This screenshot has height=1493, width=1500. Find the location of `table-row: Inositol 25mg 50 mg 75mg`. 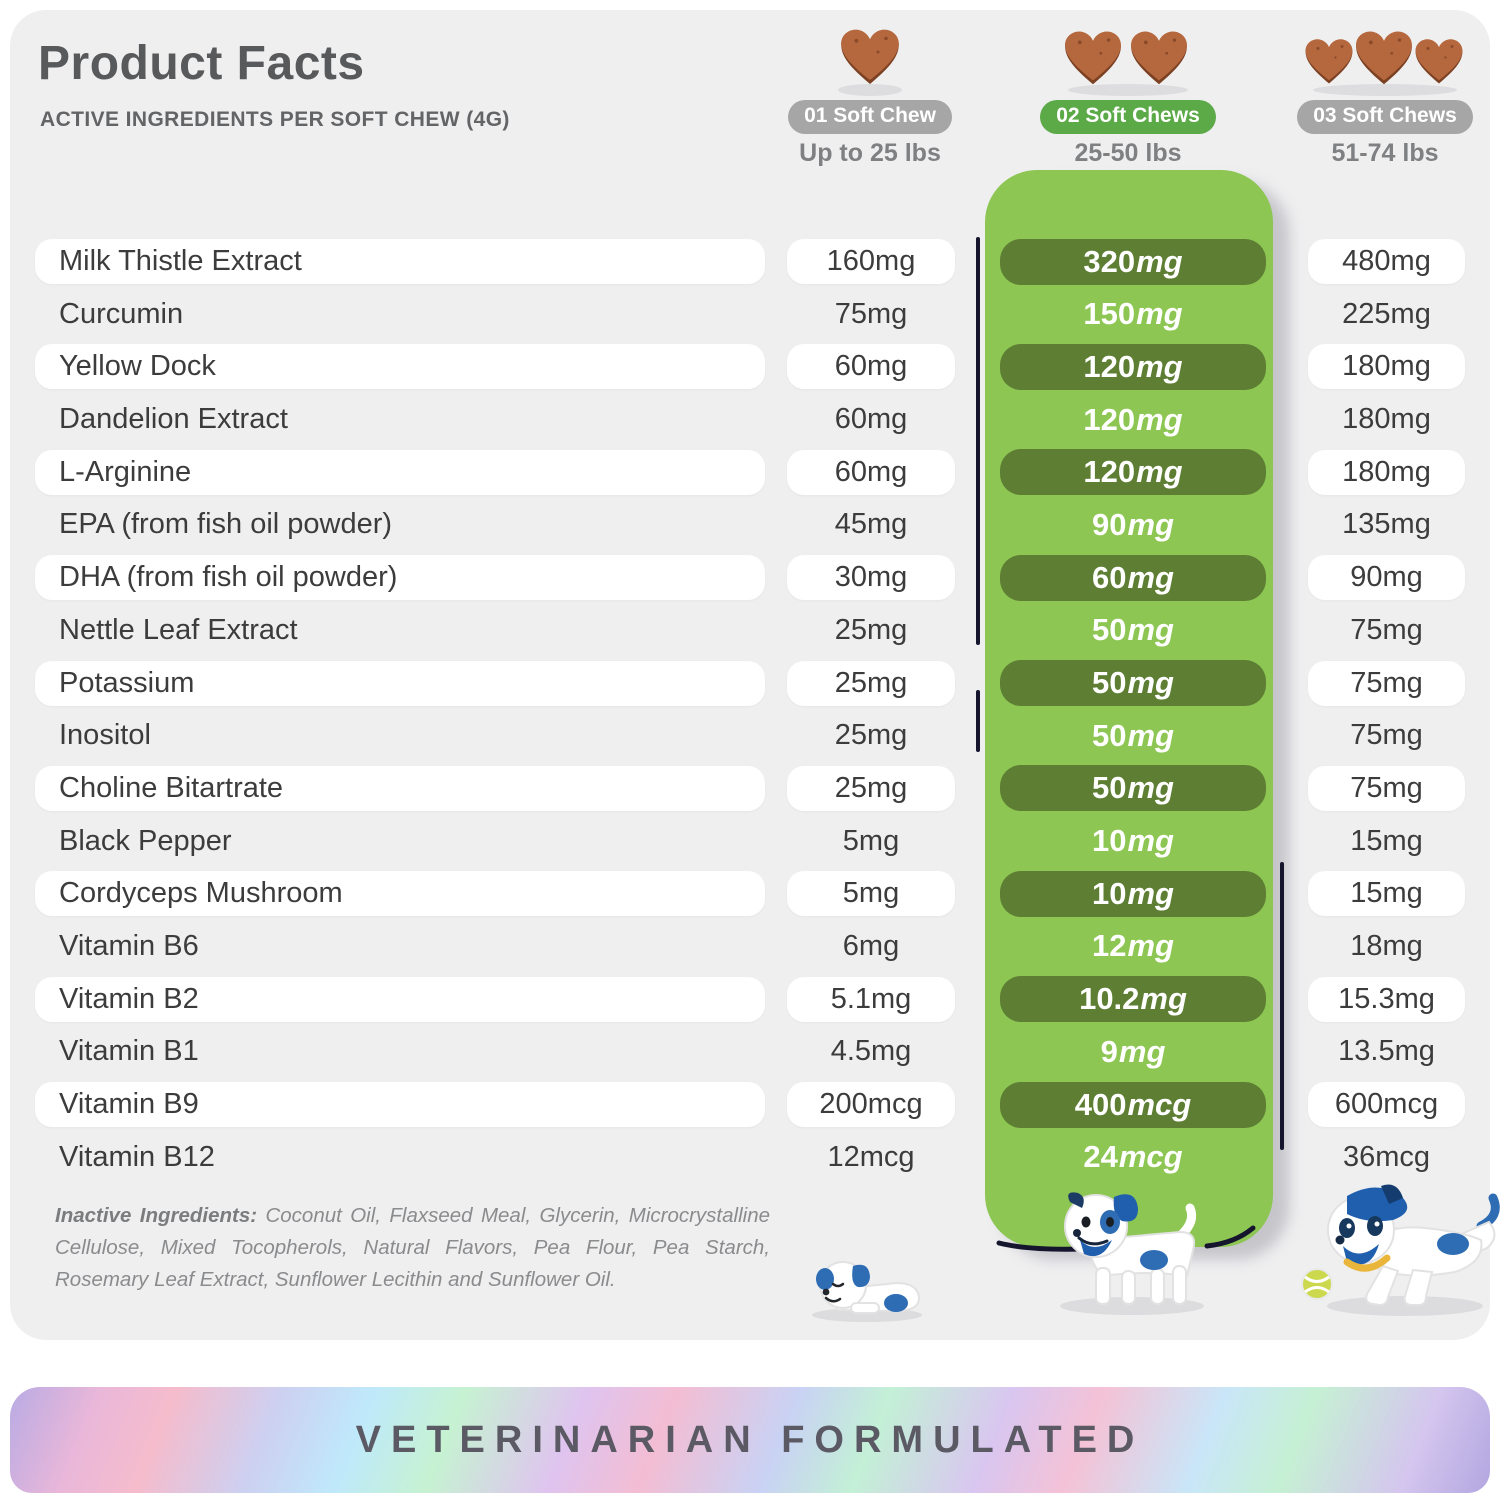

table-row: Inositol 25mg 50 mg 75mg is located at coordinates (750, 735).